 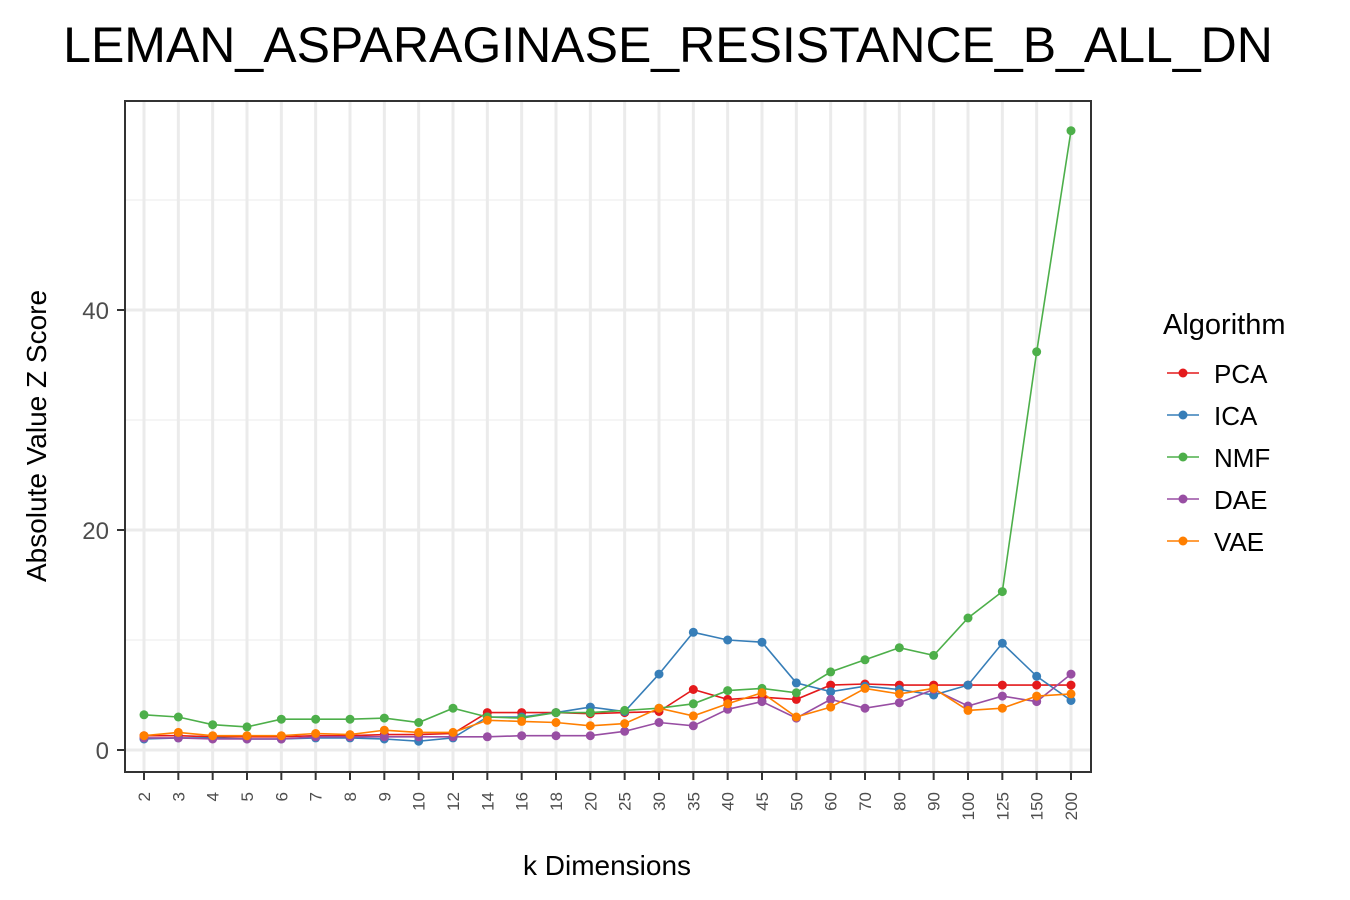 I want to click on legend-label-vae: VAE, so click(x=1239, y=542).